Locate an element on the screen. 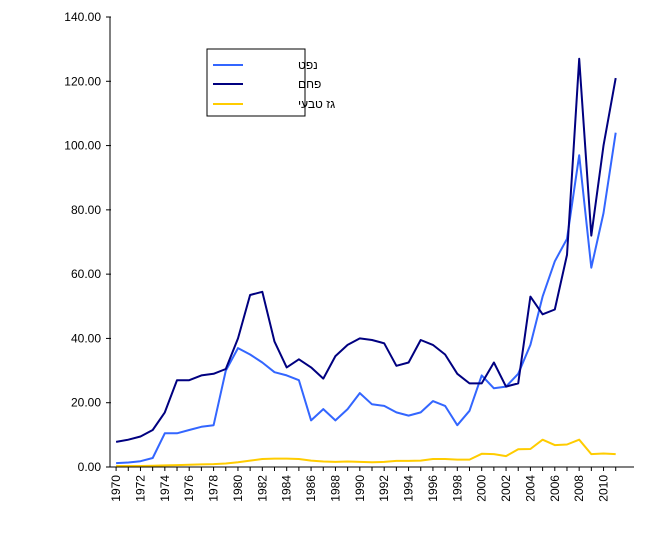 This screenshot has width=670, height=556. x-tick-label: 2010 is located at coordinates (604, 488).